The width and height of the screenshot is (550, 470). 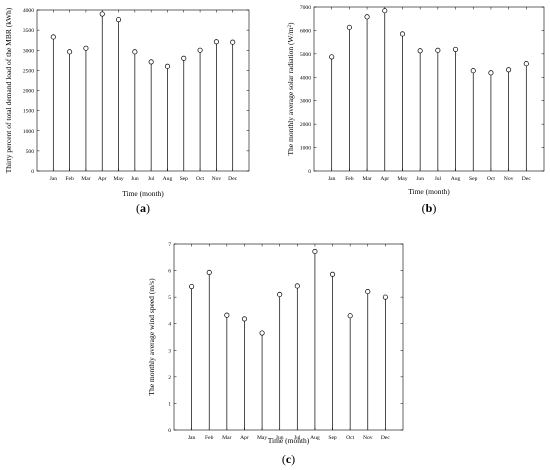 I want to click on y-tick-label: 2500, so click(x=28, y=71).